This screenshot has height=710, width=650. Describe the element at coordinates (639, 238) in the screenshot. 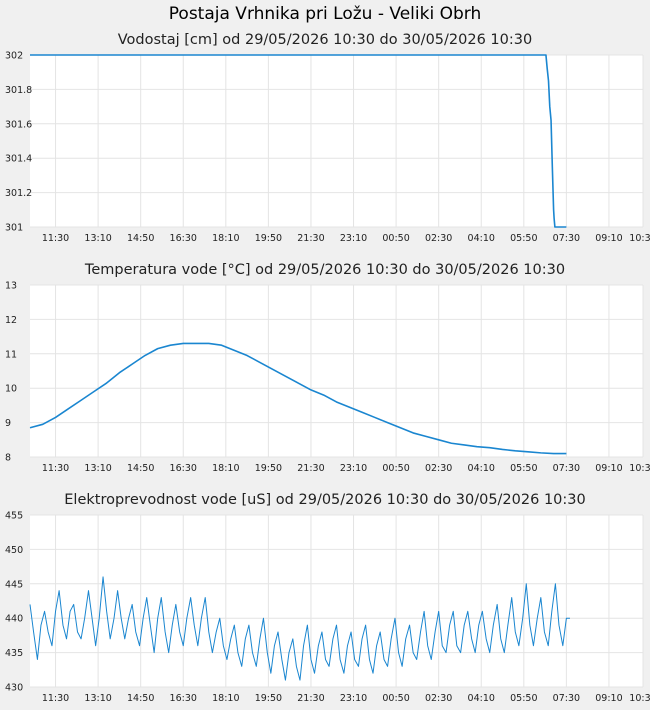

I see `water-level-x-tick-label: 10:30` at that location.